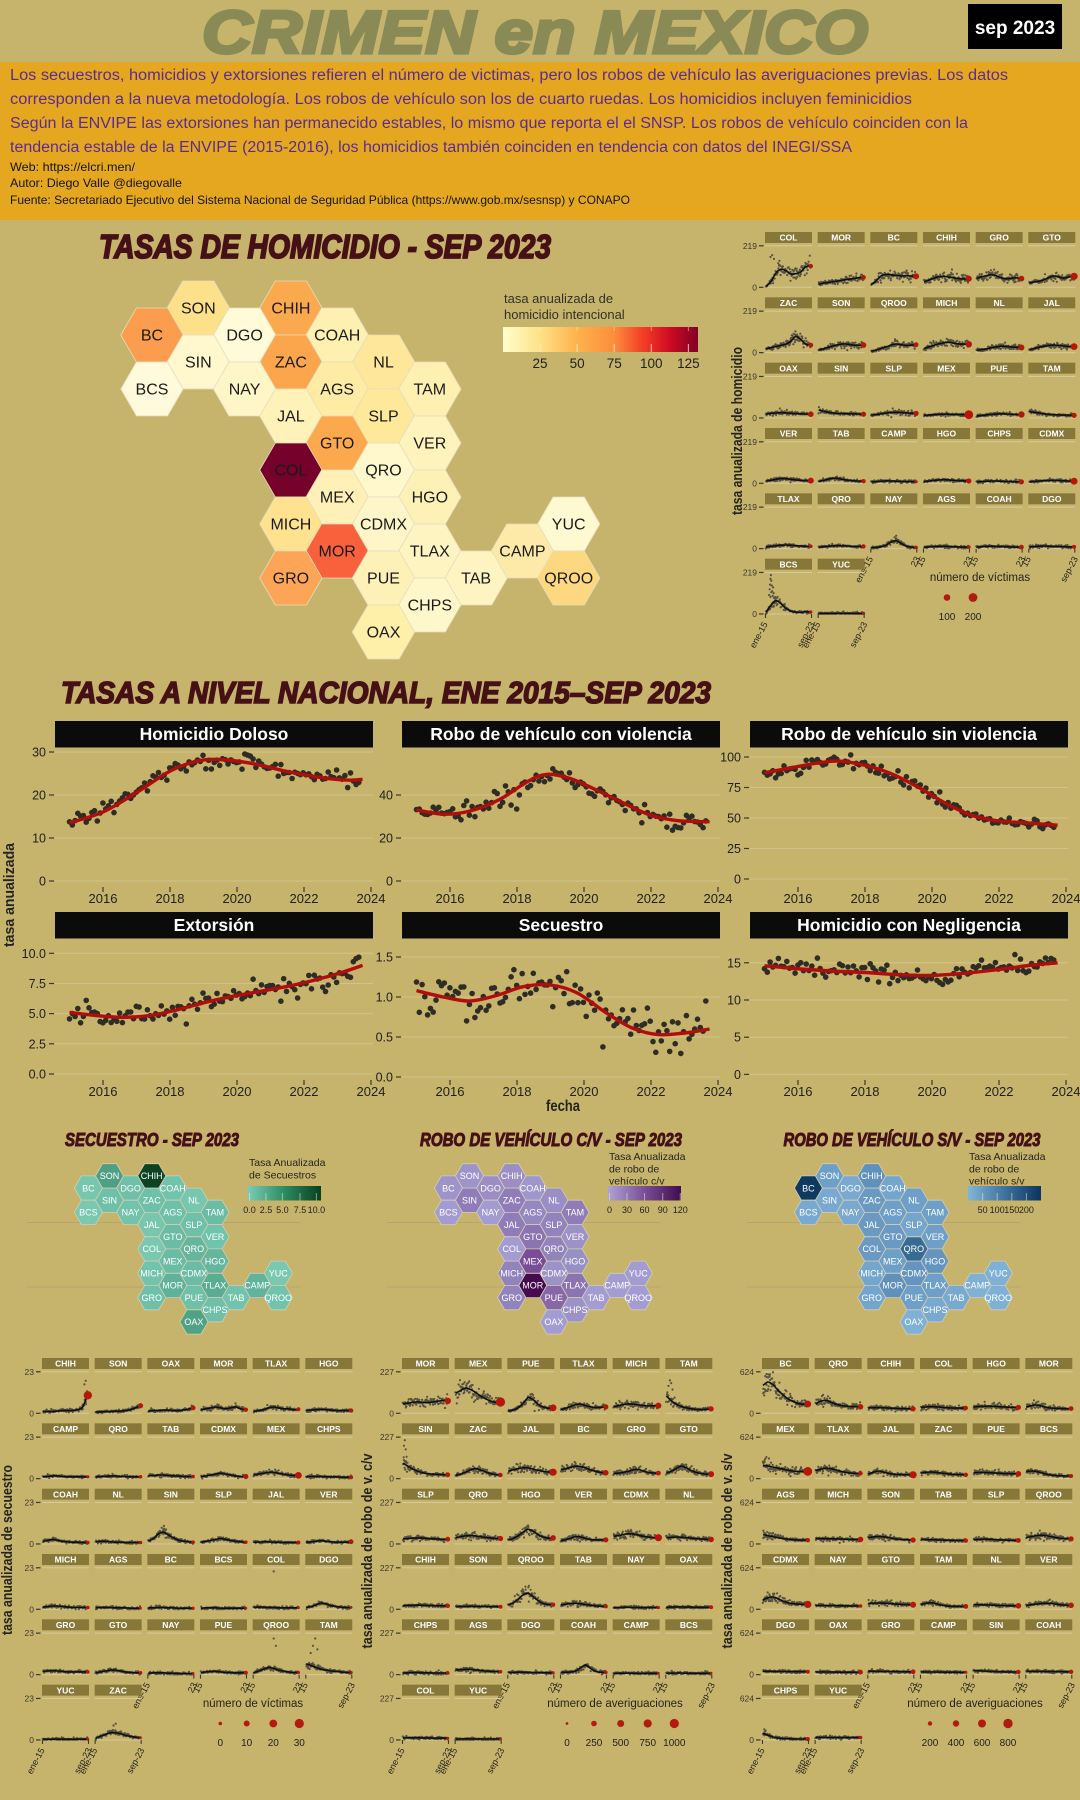 This screenshot has width=1080, height=1800. Describe the element at coordinates (663, 1210) in the screenshot. I see `svg-text: 90` at that location.